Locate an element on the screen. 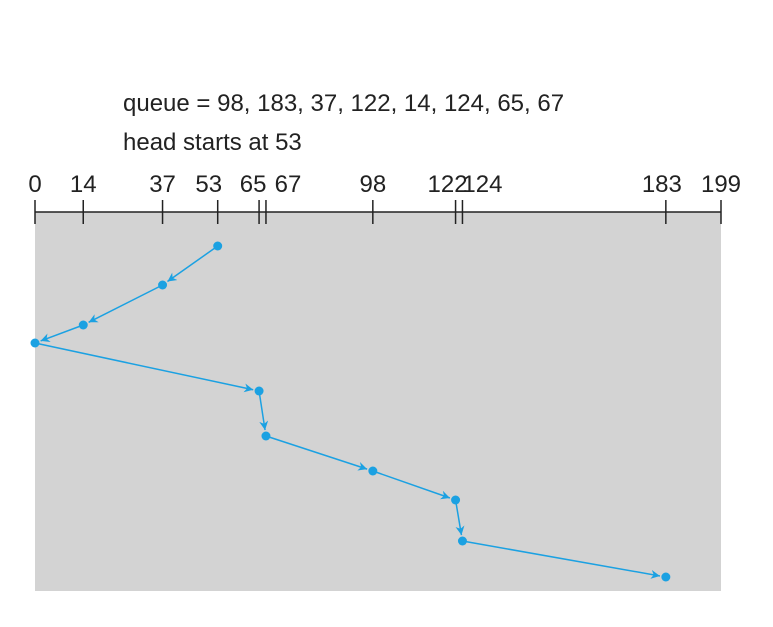 This screenshot has height=627, width=773. tick-label: 199 is located at coordinates (721, 184).